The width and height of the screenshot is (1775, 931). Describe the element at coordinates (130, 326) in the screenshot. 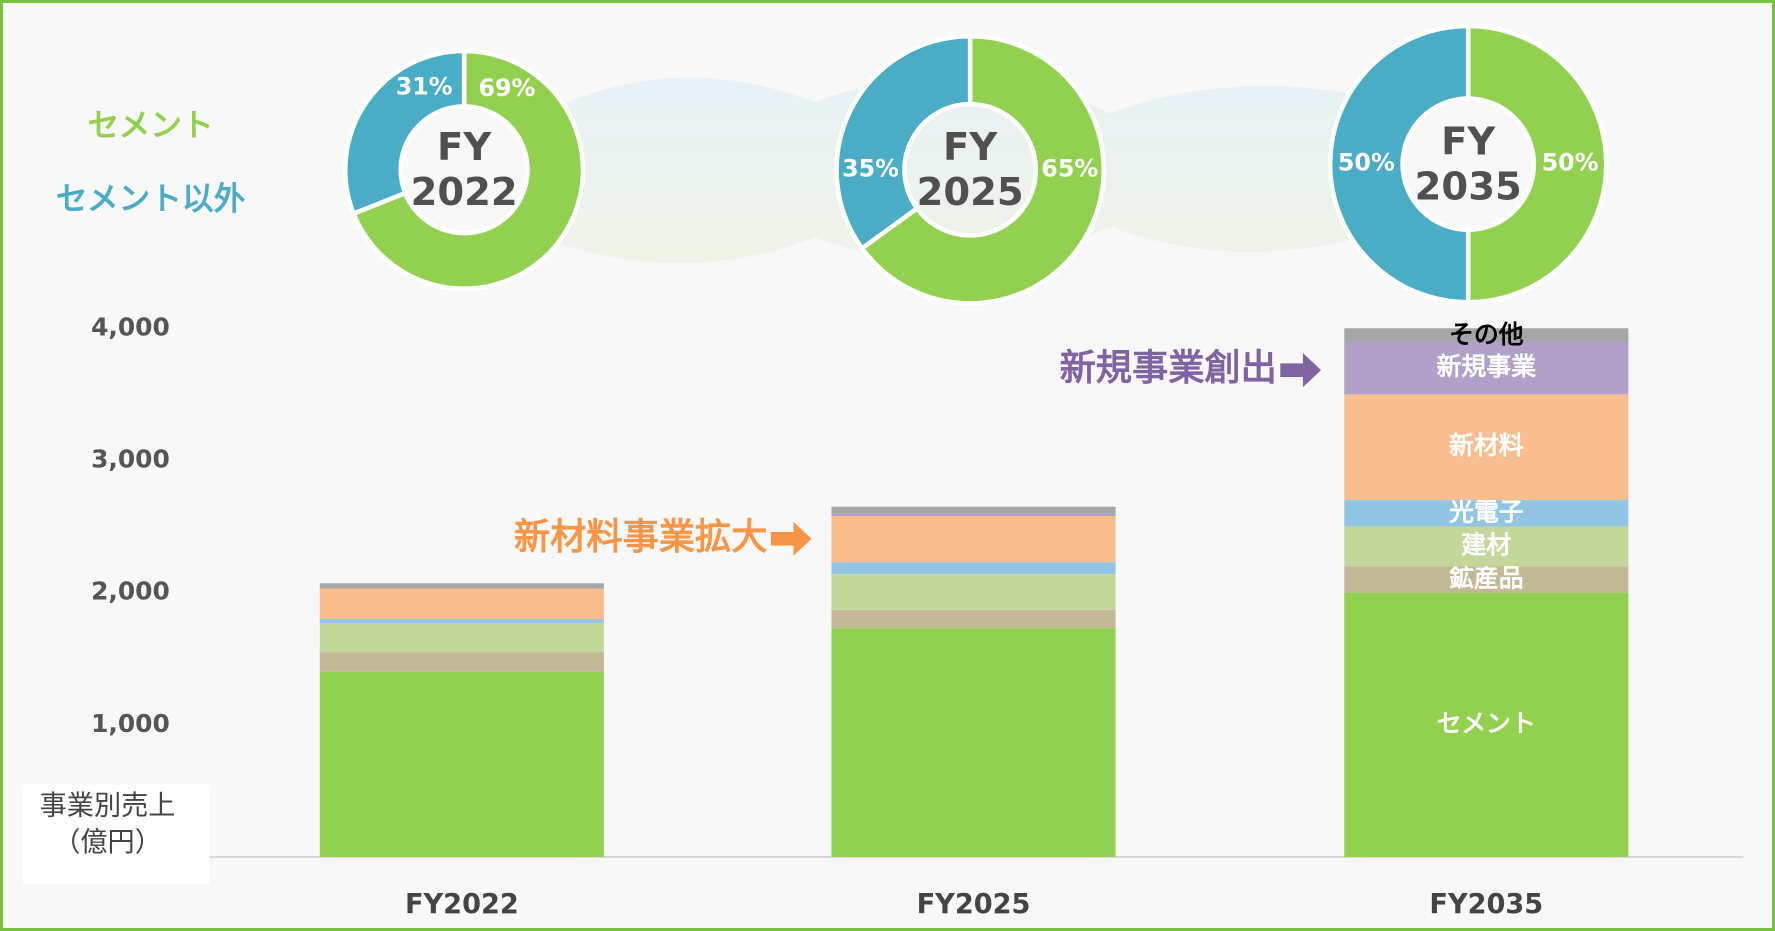

I see `y-tick-label: 4,000` at that location.